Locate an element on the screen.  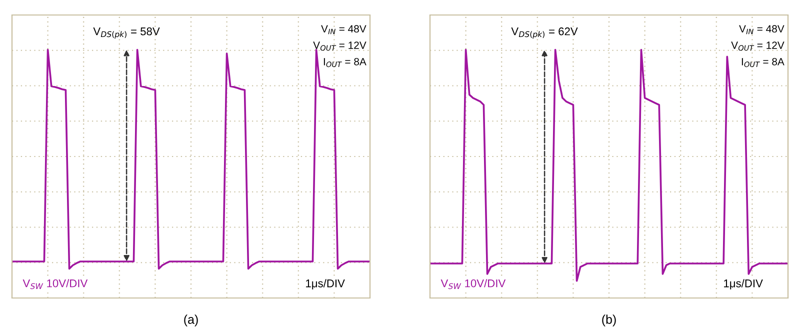
text: V$_{DS(pk)}$ = 62V is located at coordinates (544, 33).